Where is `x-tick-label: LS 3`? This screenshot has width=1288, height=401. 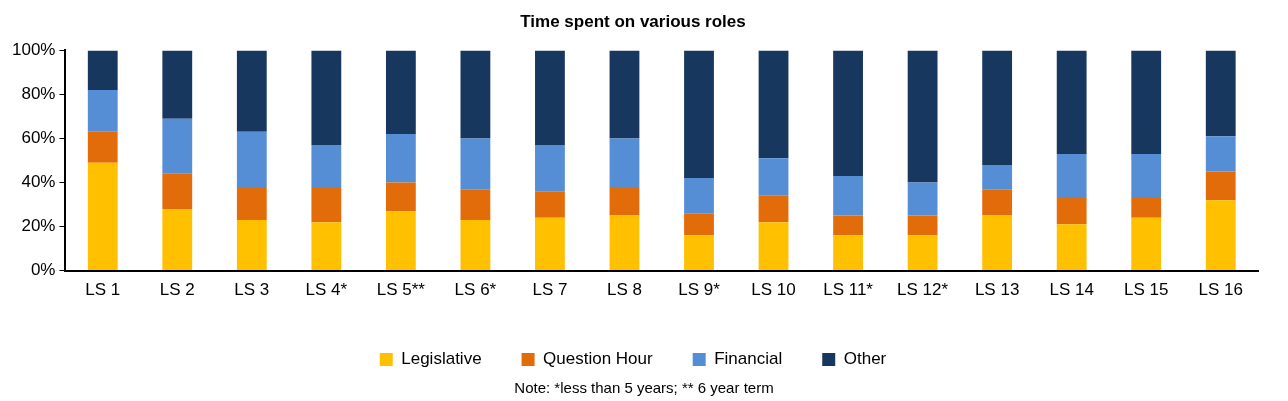 x-tick-label: LS 3 is located at coordinates (252, 290).